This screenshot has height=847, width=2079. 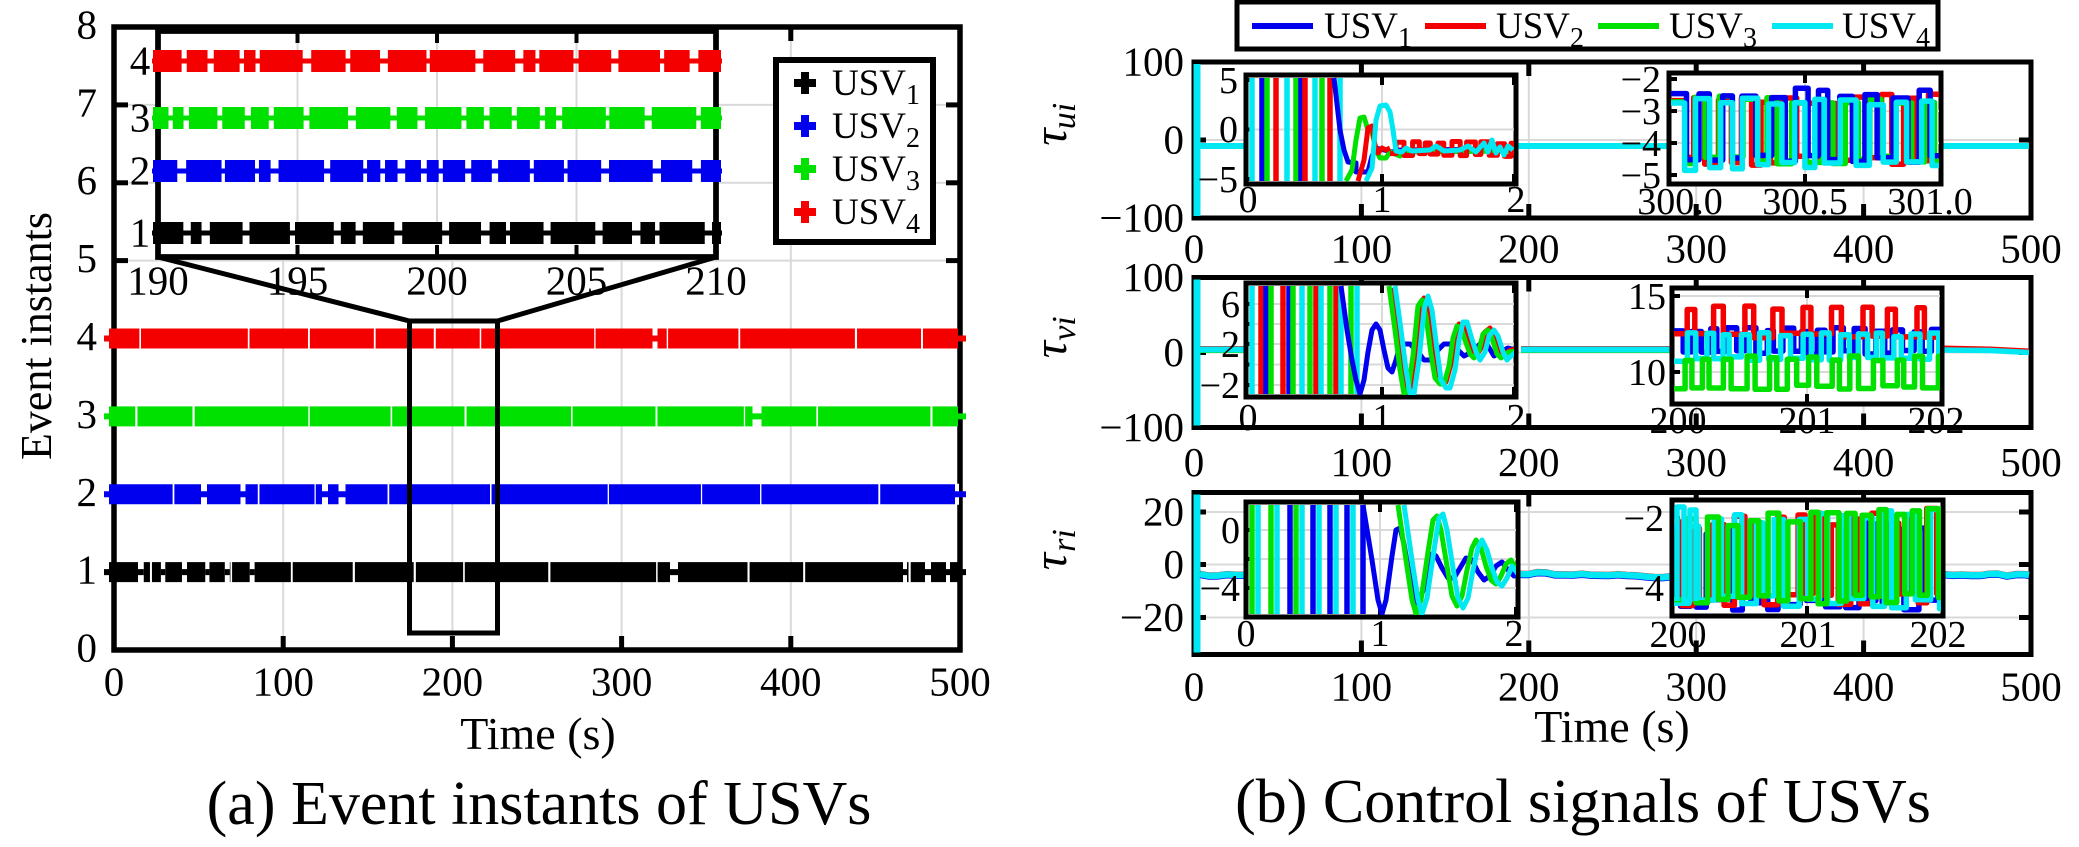 I want to click on svg-text: (b) Control signals of USVs, so click(x=1583, y=802).